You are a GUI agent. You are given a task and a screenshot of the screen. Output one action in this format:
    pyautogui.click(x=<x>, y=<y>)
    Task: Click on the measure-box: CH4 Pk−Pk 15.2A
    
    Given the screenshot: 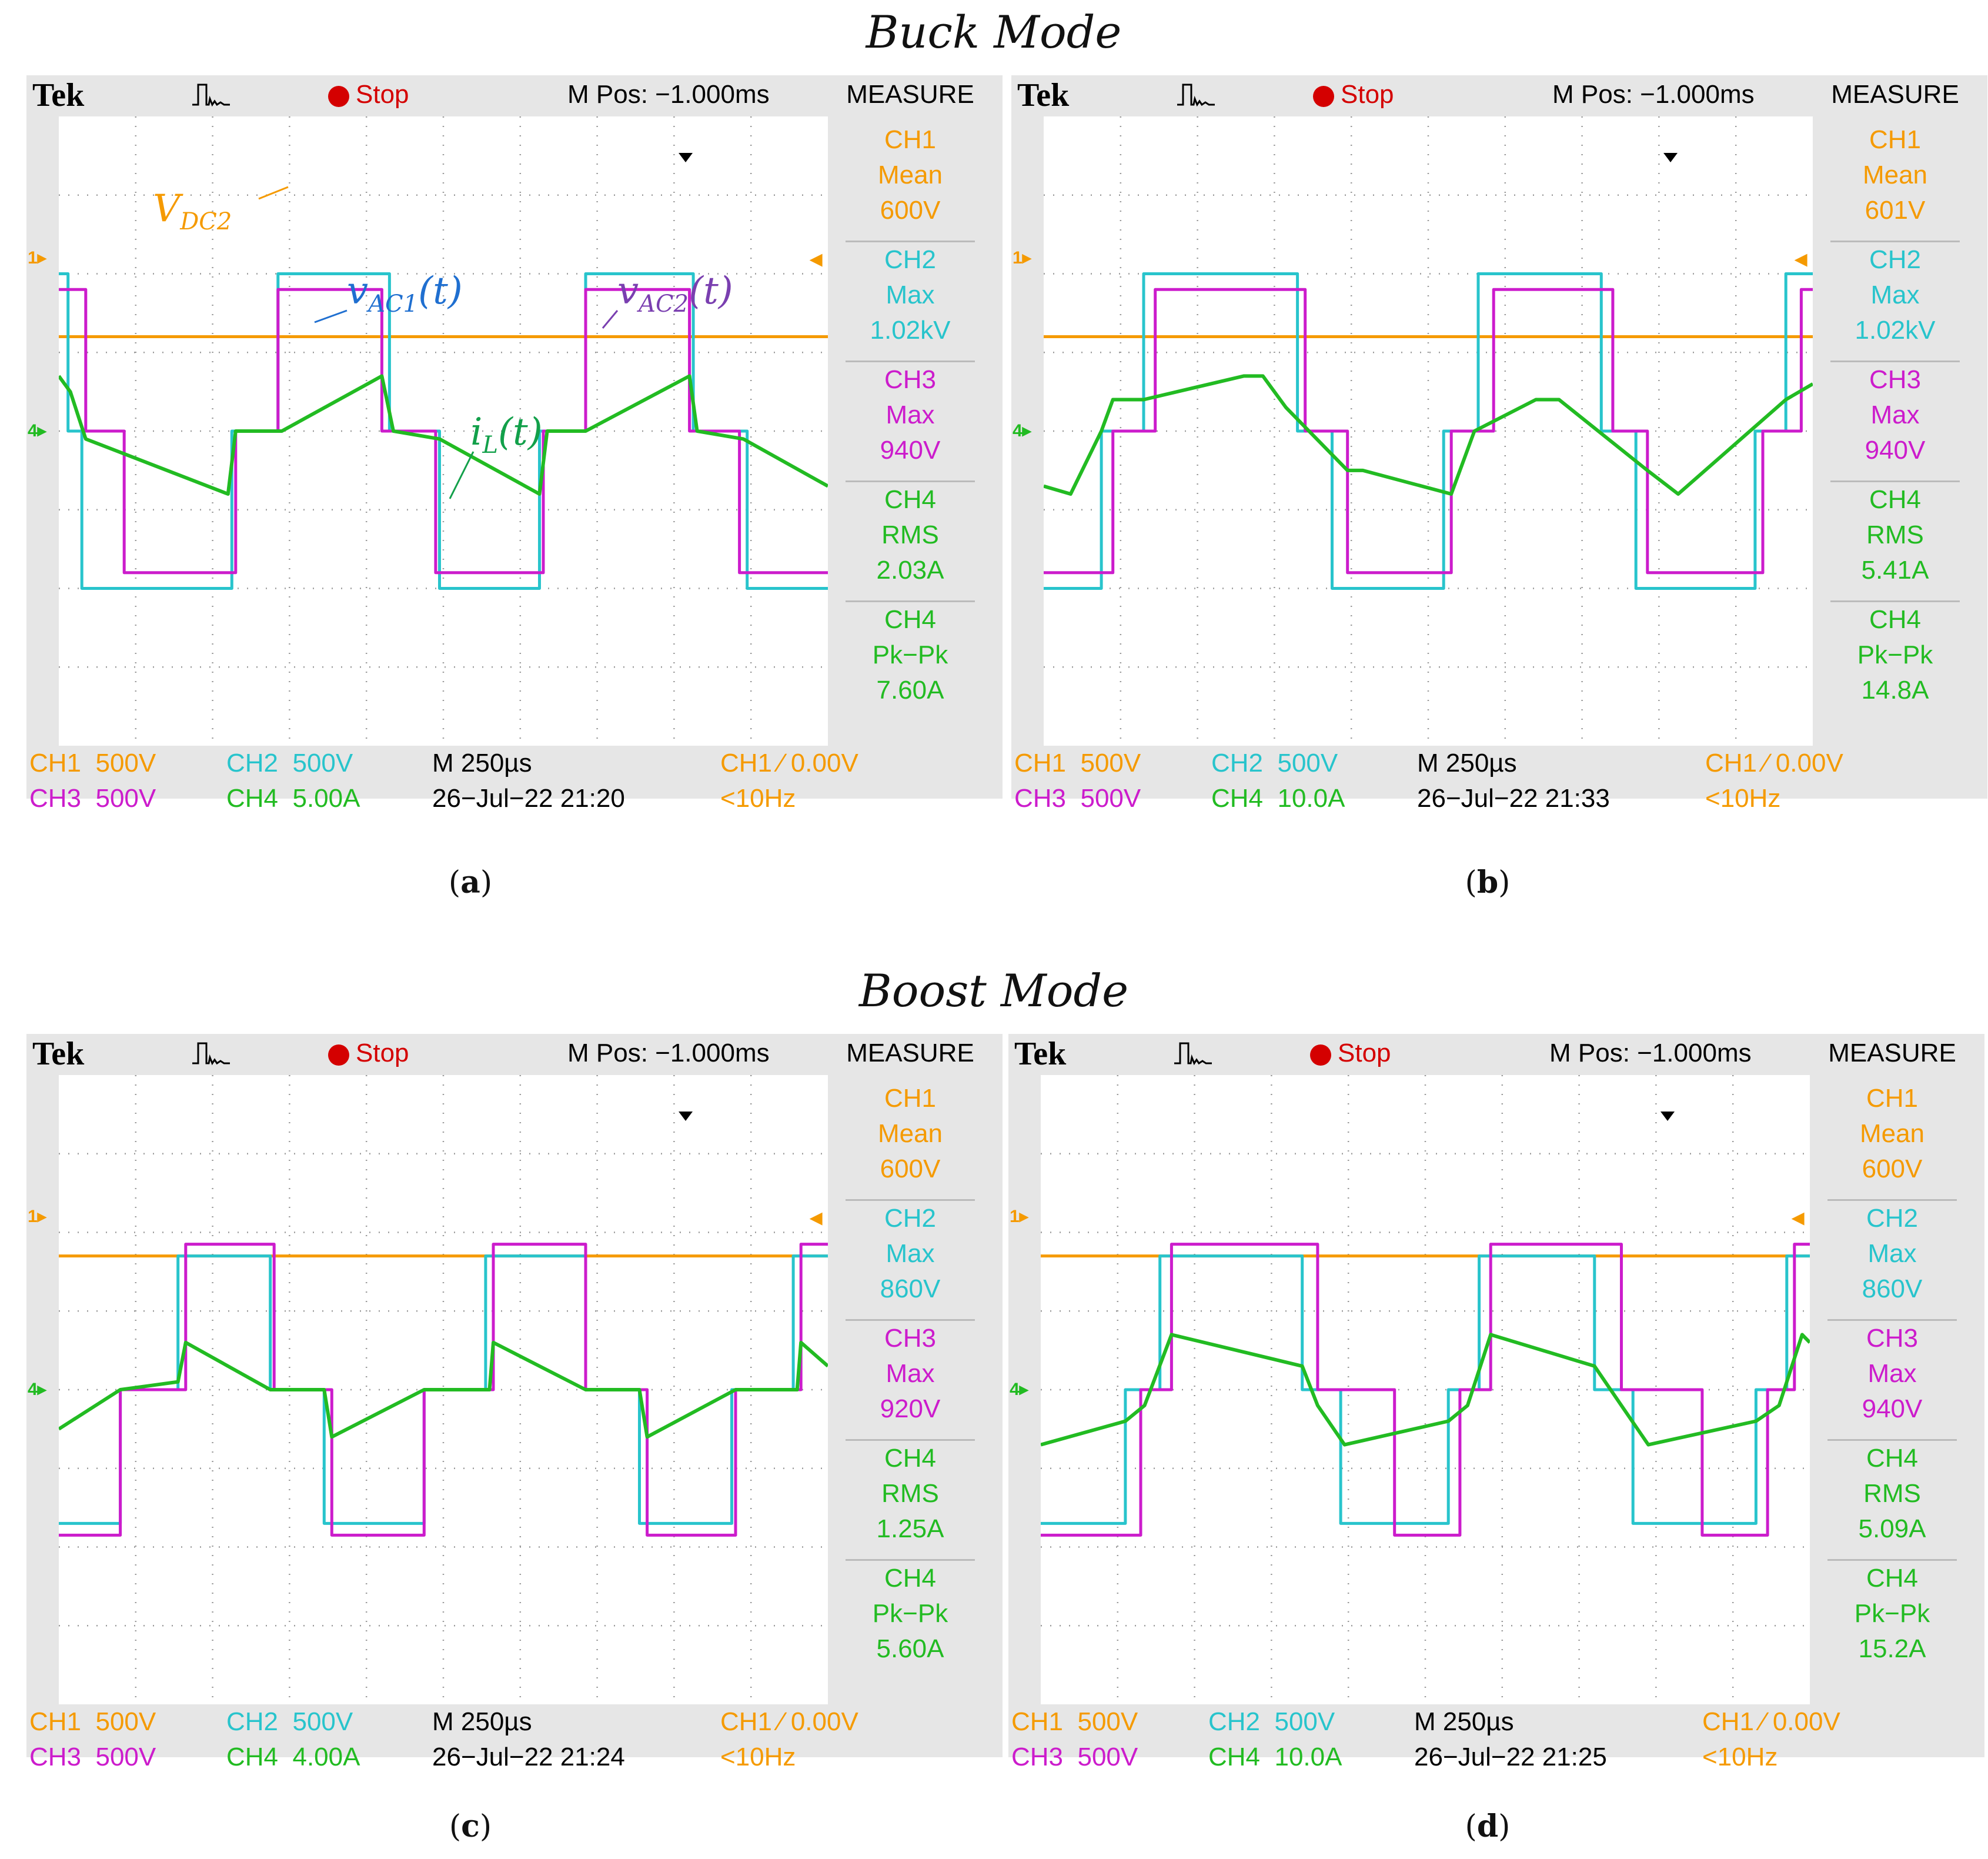 What is the action you would take?
    pyautogui.click(x=1892, y=1621)
    